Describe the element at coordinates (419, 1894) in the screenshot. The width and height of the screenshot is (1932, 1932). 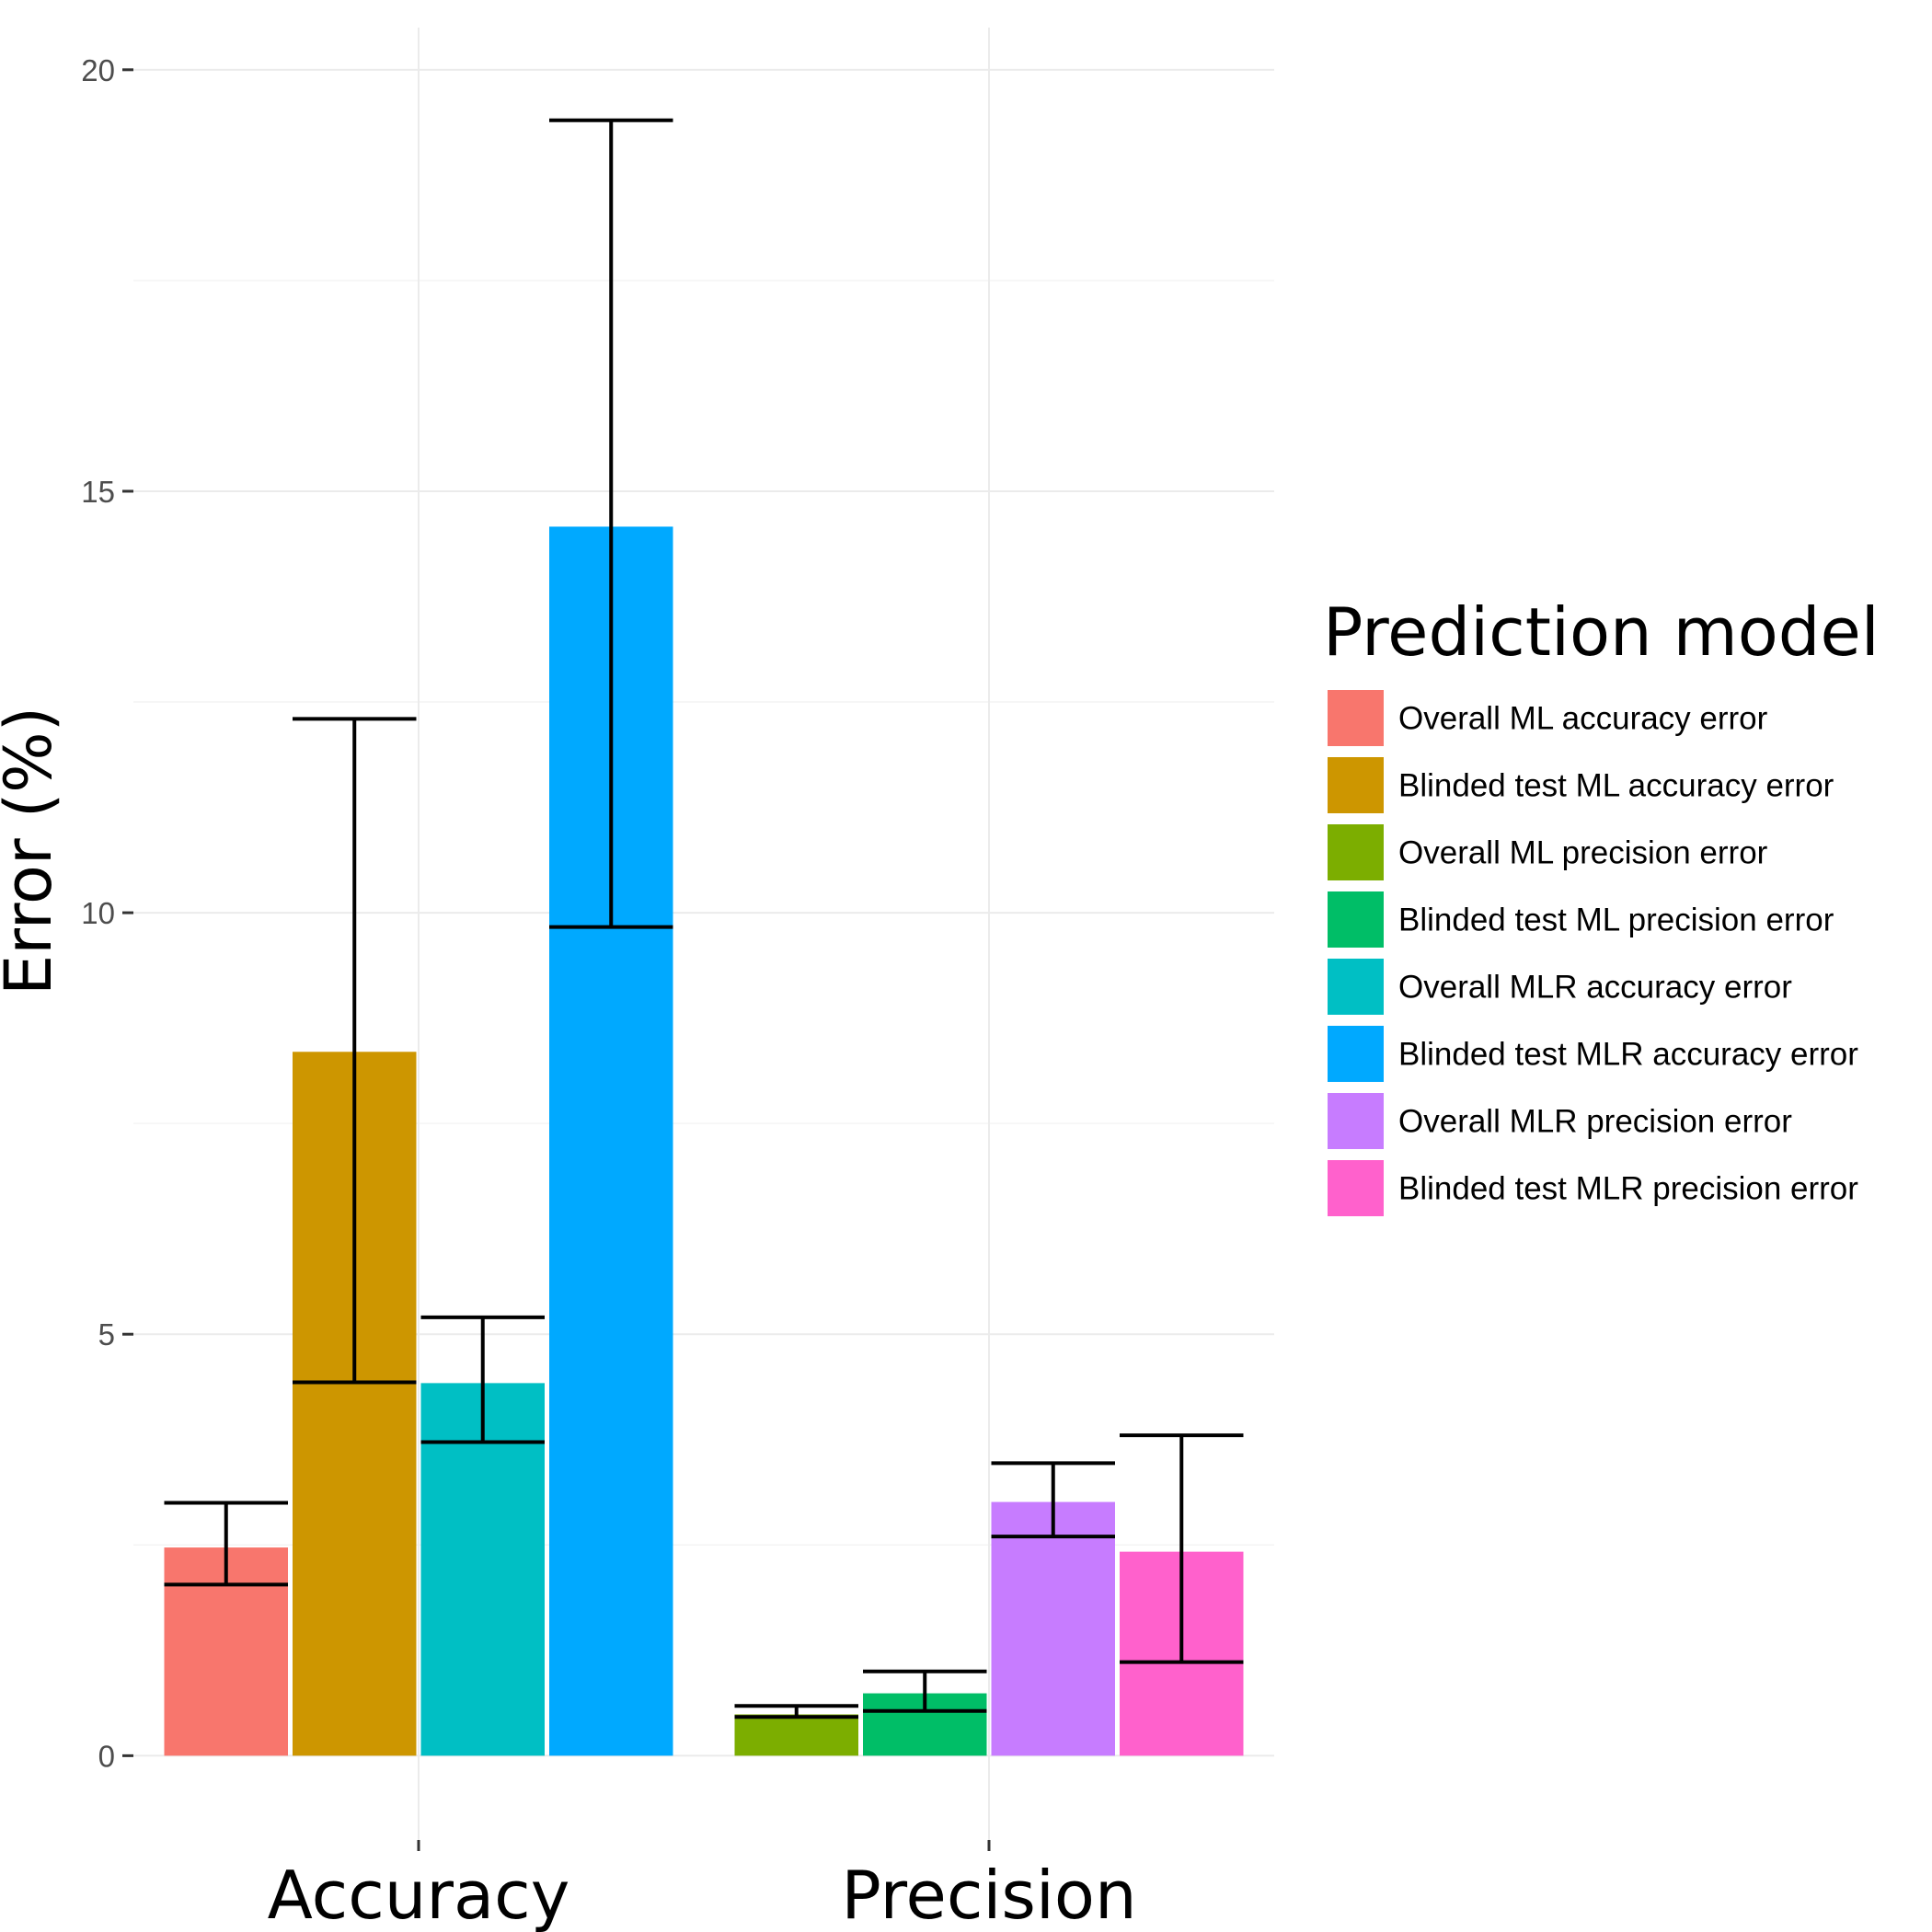
I see `x-tick-label: Accuracy` at that location.